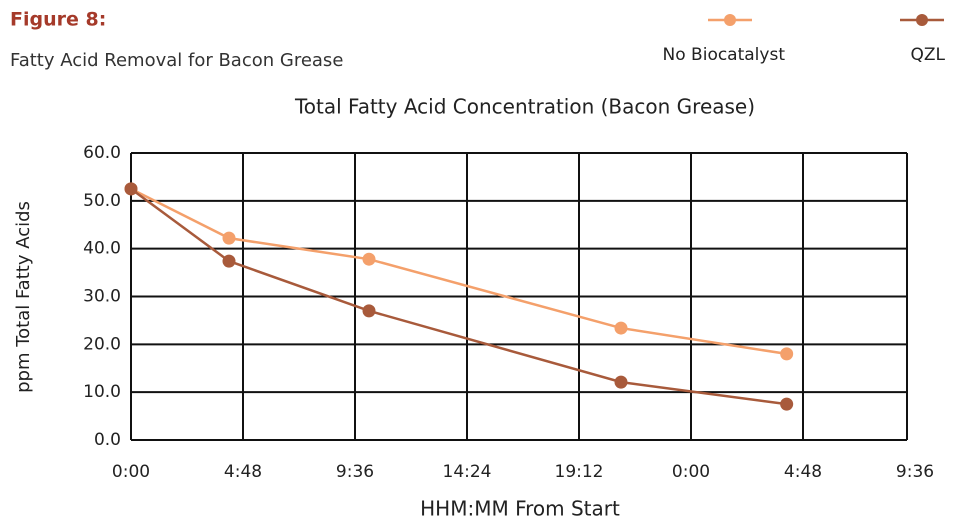  What do you see at coordinates (176, 60) in the screenshot?
I see `subtitle: Fatty Acid Removal for Bacon Grease` at bounding box center [176, 60].